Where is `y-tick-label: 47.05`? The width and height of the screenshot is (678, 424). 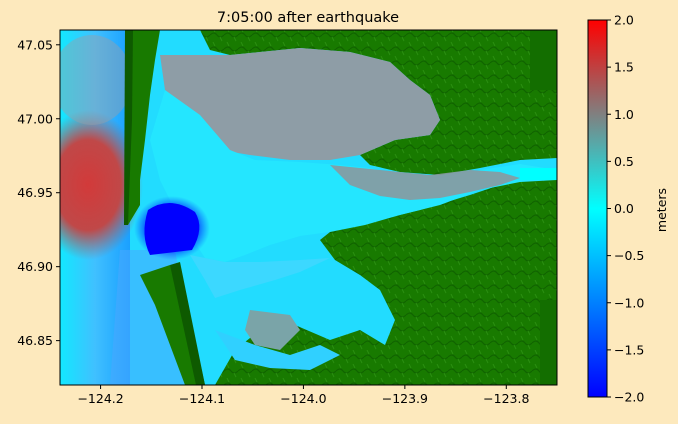
y-tick-label: 47.05 is located at coordinates (35, 44).